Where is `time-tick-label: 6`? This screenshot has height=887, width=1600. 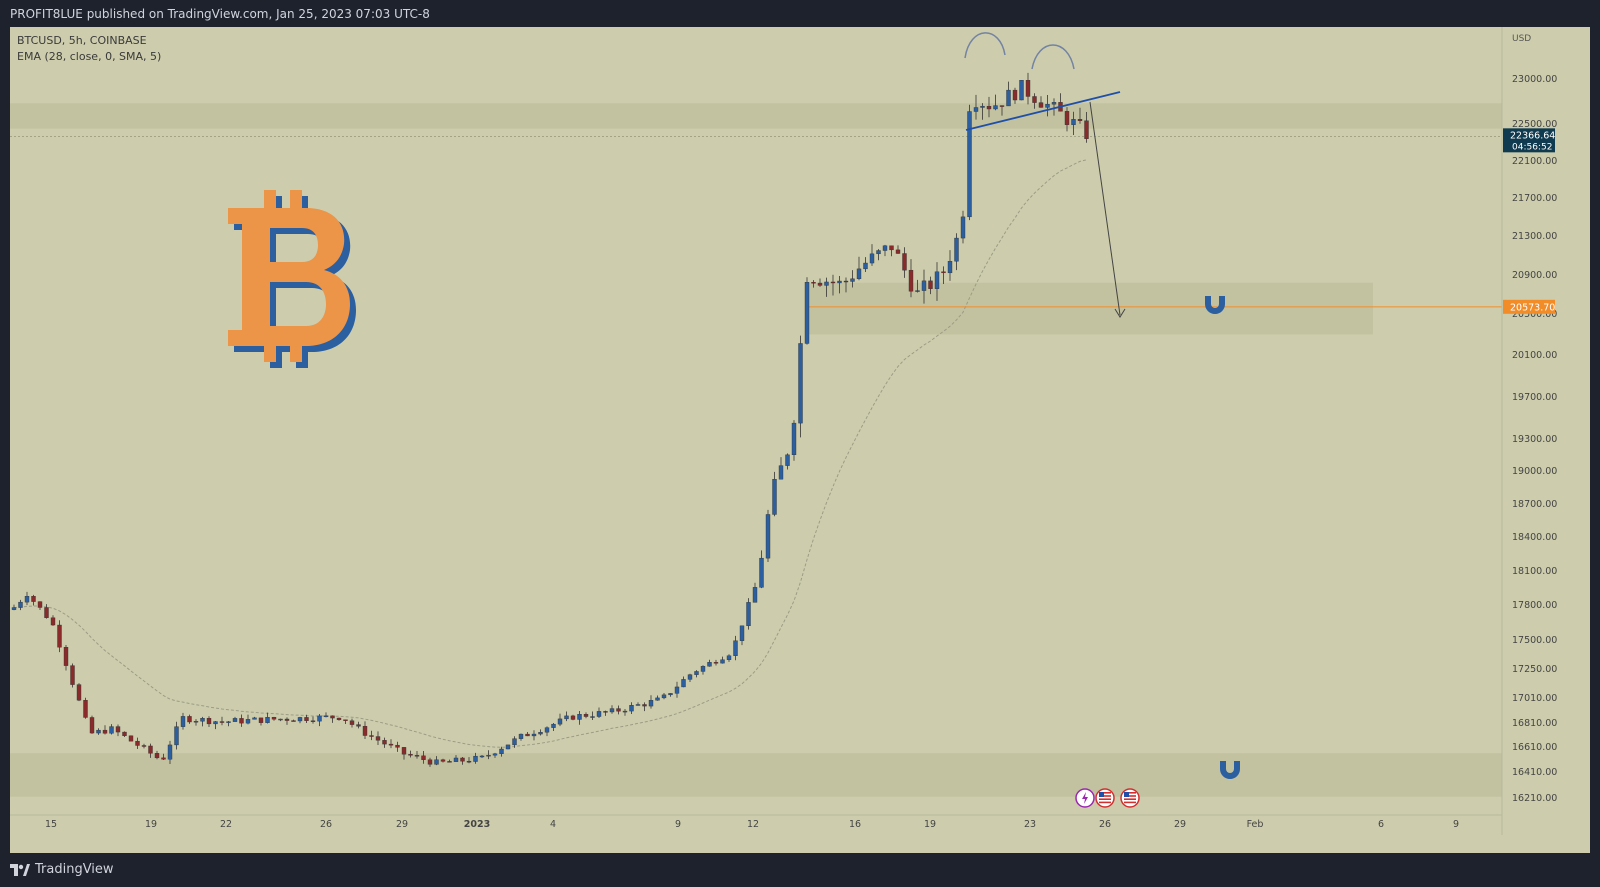
time-tick-label: 6 is located at coordinates (1381, 824).